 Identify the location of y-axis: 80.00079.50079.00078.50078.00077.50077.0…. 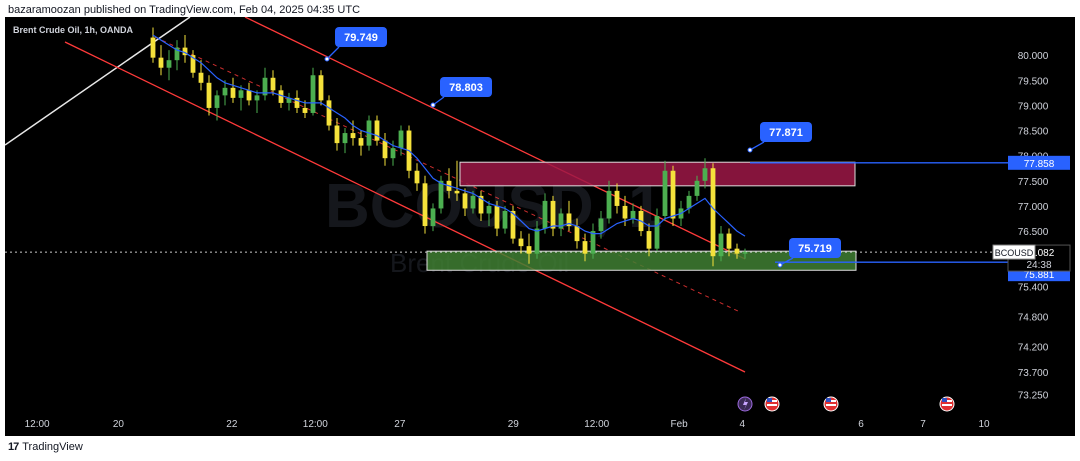
(1033, 226).